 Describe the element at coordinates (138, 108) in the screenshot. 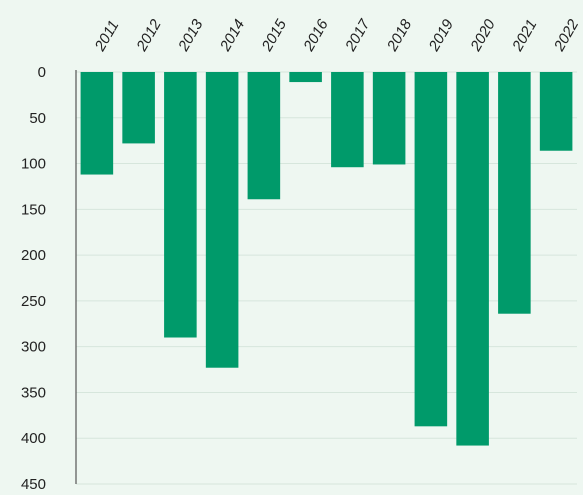

I see `bar-2012` at that location.